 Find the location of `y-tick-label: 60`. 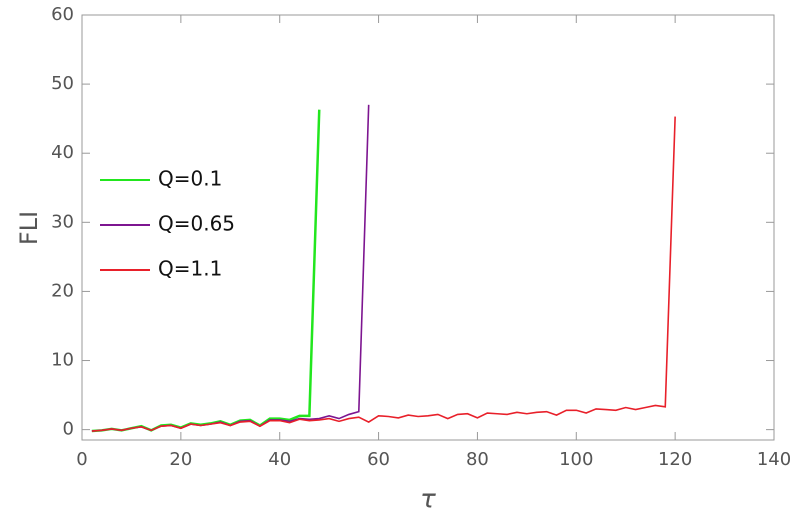

y-tick-label: 60 is located at coordinates (62, 14).